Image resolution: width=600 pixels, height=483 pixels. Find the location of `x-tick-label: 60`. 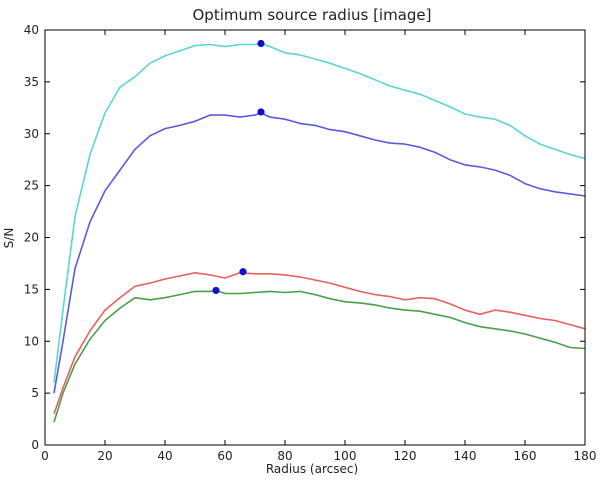

x-tick-label: 60 is located at coordinates (224, 456).